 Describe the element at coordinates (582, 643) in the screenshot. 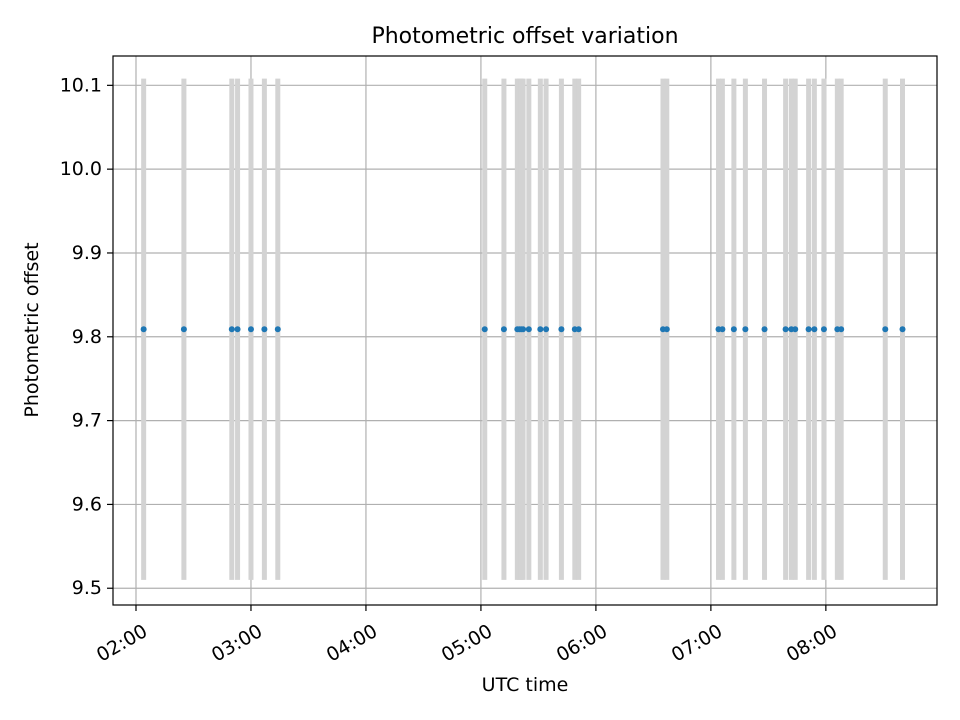

I see `x-tick-label: 06:00` at that location.